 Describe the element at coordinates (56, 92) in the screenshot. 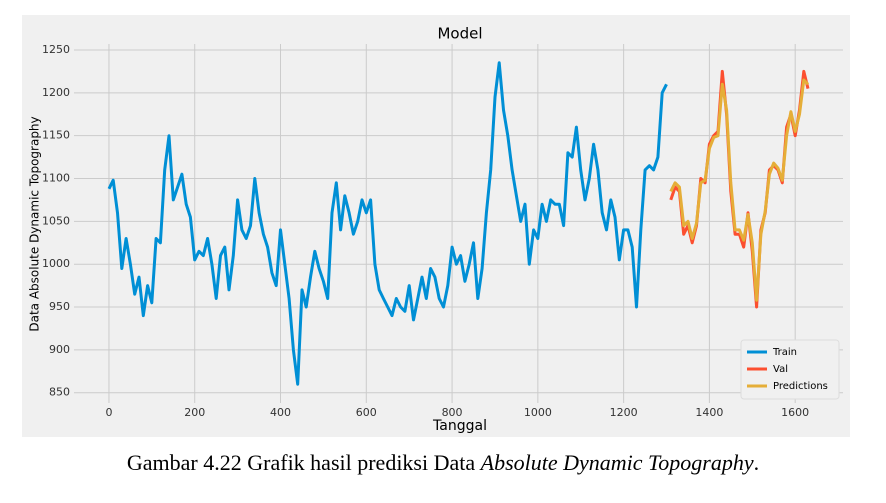

I see `y-tick-label: 1200` at that location.